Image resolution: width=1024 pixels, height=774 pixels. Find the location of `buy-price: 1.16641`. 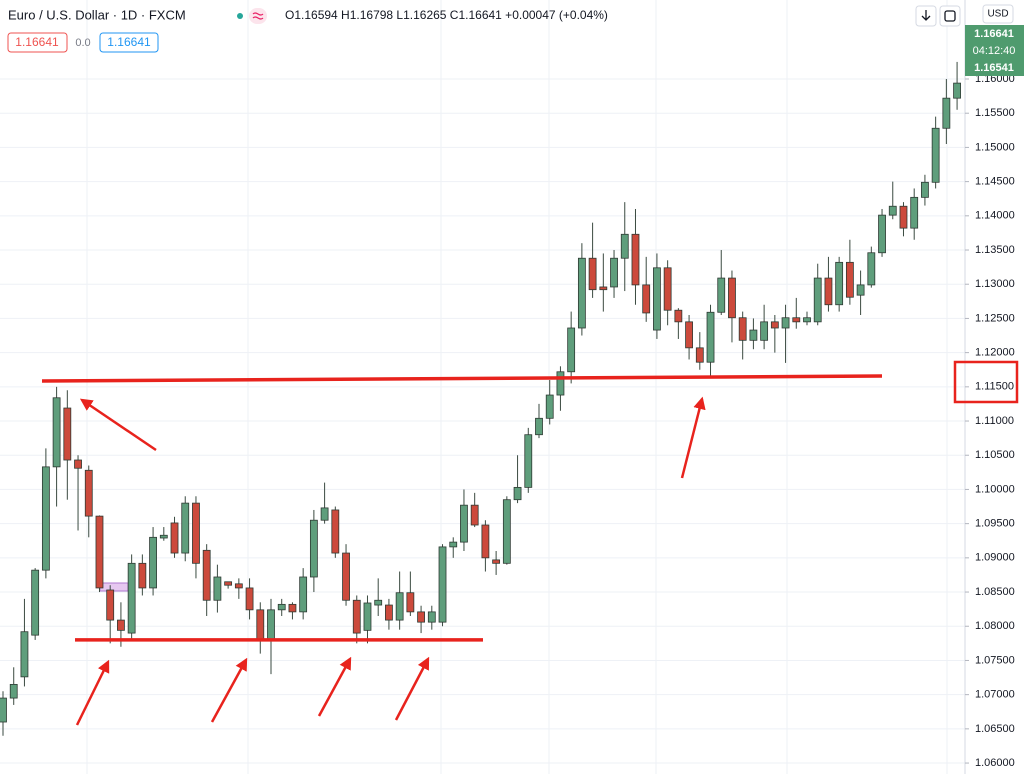

buy-price: 1.16641 is located at coordinates (129, 42).